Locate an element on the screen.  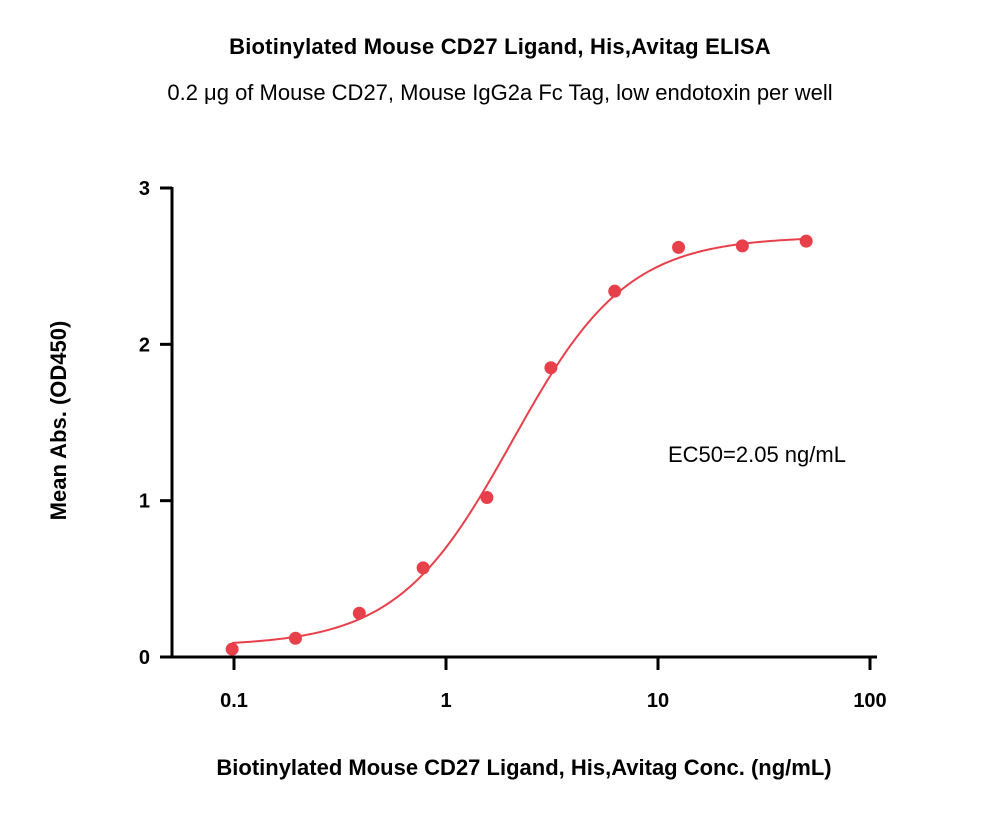
x-tick-label: 1 is located at coordinates (445, 701).